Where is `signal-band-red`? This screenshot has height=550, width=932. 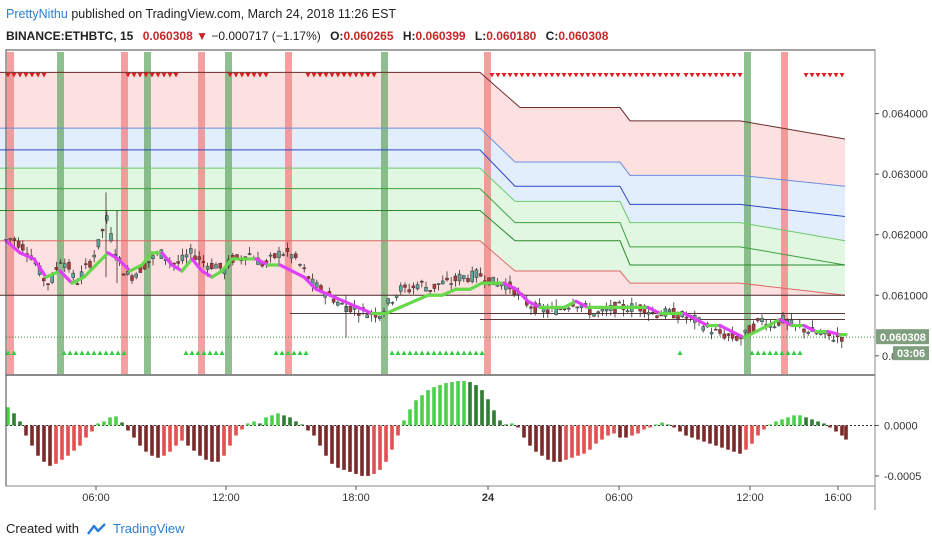 signal-band-red is located at coordinates (487, 213).